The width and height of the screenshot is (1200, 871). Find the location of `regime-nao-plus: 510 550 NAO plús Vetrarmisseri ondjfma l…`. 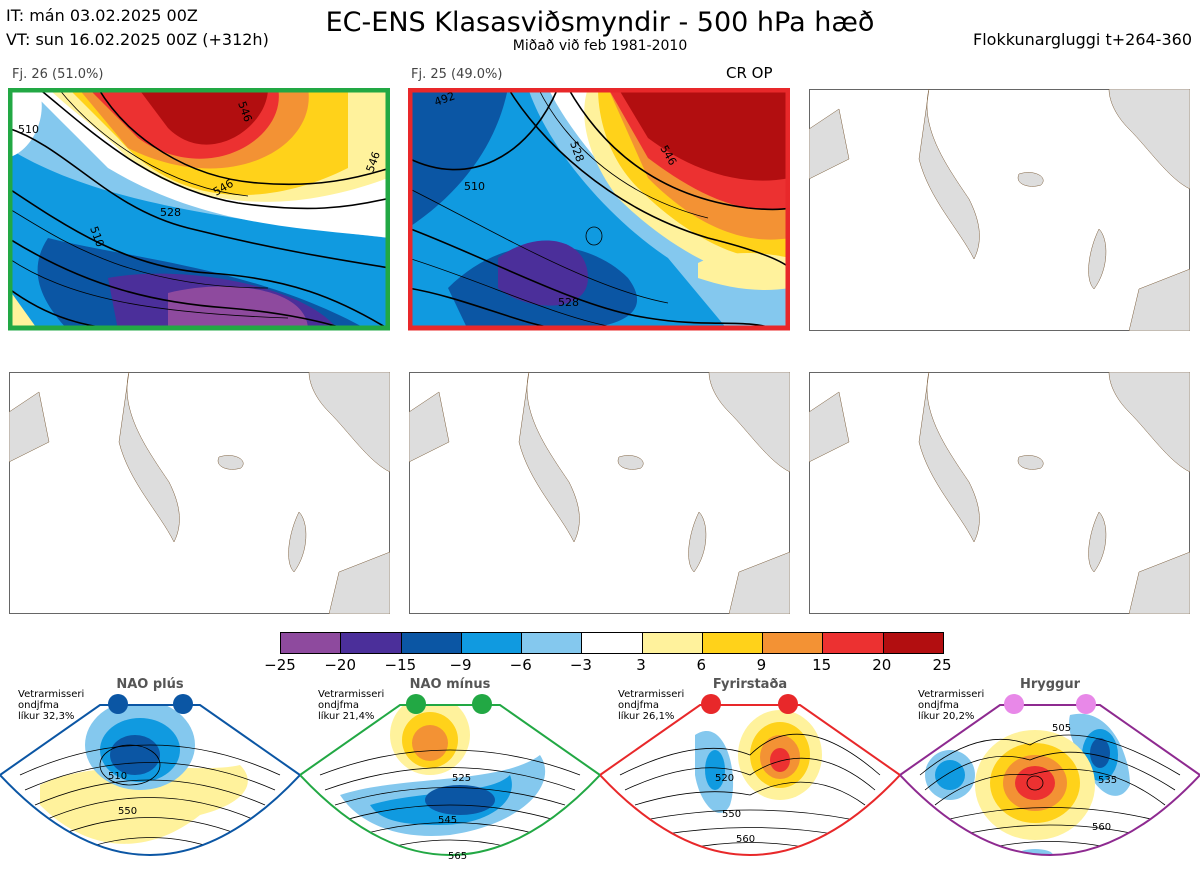

regime-nao-plus: 510 550 NAO plús Vetrarmisseri ondjfma l… is located at coordinates (150, 773).